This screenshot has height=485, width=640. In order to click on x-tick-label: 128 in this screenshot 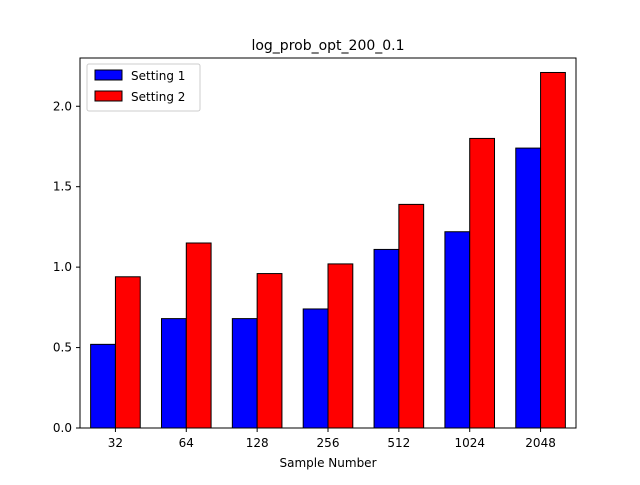, I will do `click(257, 443)`.